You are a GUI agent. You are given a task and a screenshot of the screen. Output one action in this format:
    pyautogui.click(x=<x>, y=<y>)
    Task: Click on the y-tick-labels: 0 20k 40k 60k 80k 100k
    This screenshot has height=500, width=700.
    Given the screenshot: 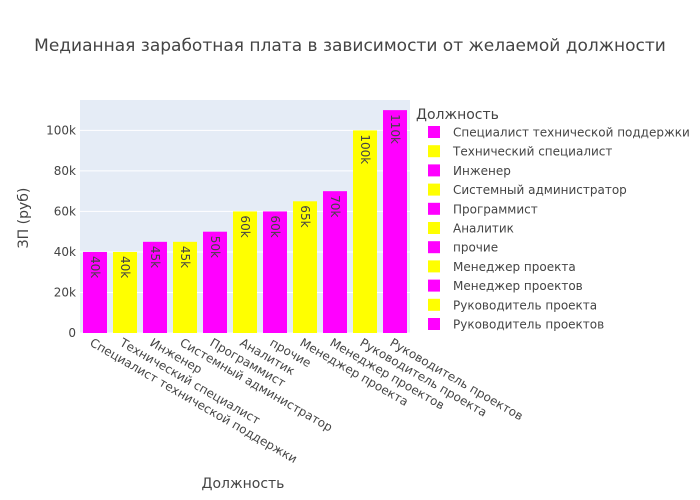 What is the action you would take?
    pyautogui.click(x=61, y=231)
    